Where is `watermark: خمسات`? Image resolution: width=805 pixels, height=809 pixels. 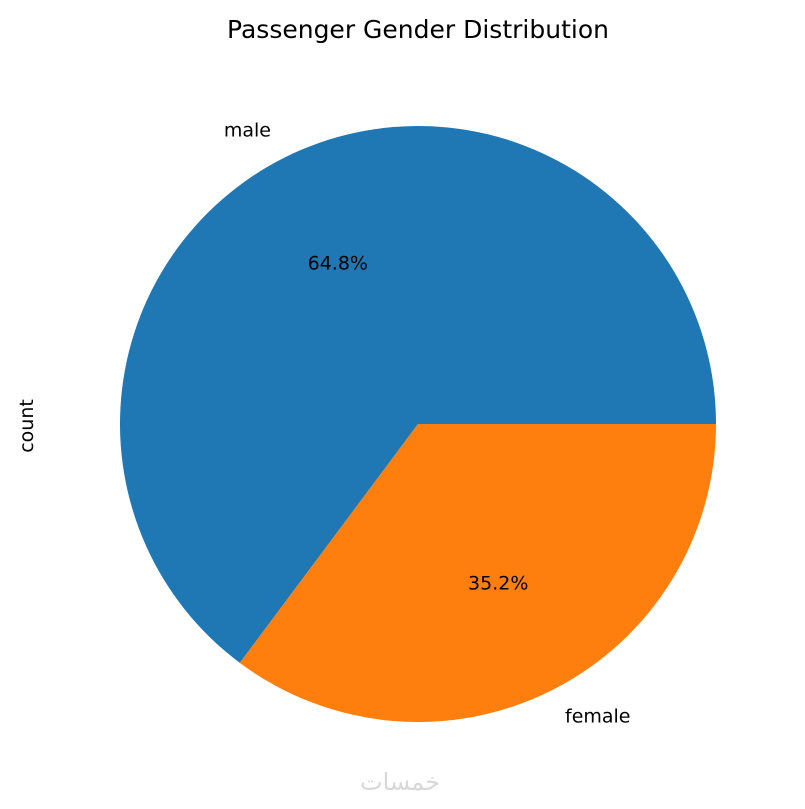 watermark: خمسات is located at coordinates (400, 782).